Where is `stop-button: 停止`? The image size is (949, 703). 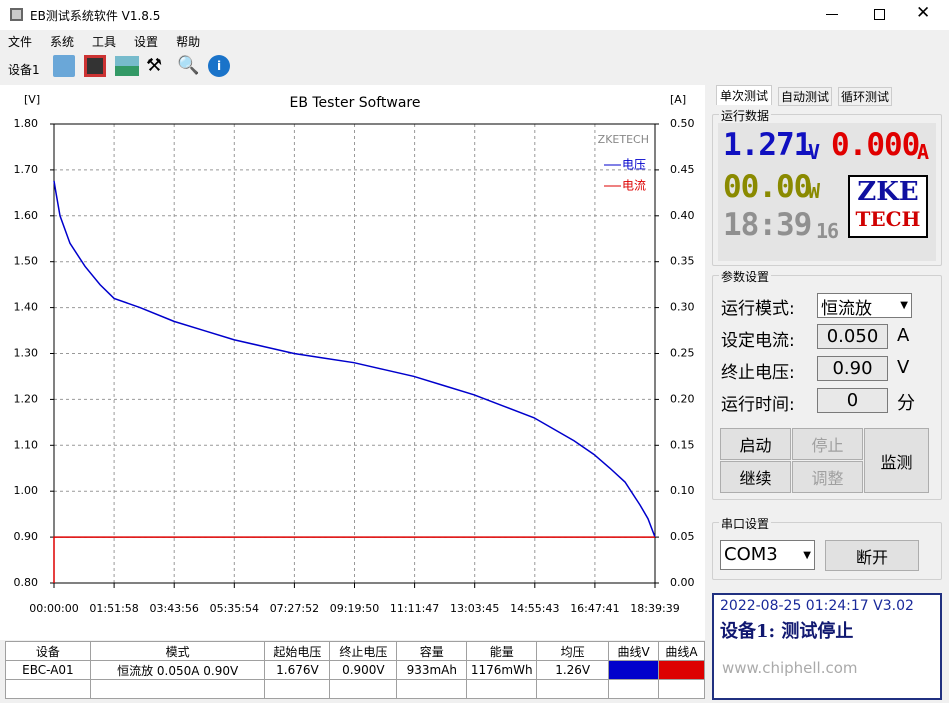 stop-button: 停止 is located at coordinates (827, 444).